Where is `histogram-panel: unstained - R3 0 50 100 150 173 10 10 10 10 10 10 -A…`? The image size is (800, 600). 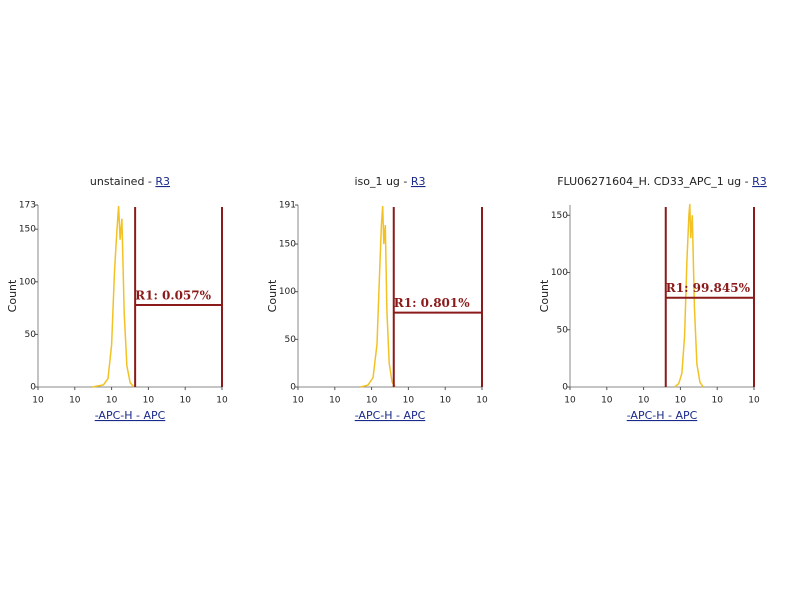
histogram-panel: unstained - R3 0 50 100 150 173 10 10 10 10 10 10 -A… is located at coordinates (117, 298).